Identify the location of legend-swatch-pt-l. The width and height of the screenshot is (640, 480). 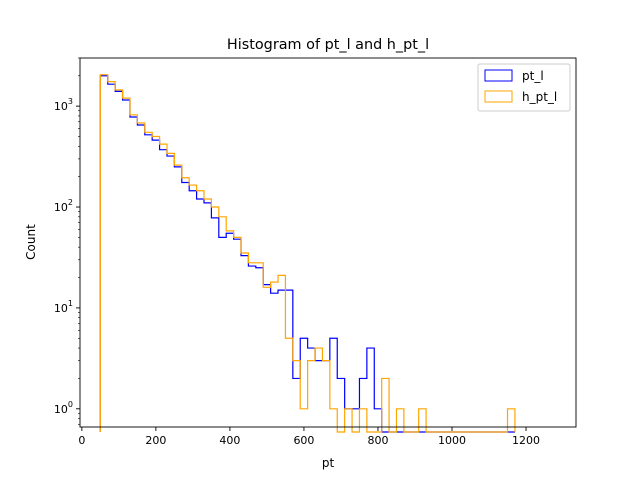
(498, 75).